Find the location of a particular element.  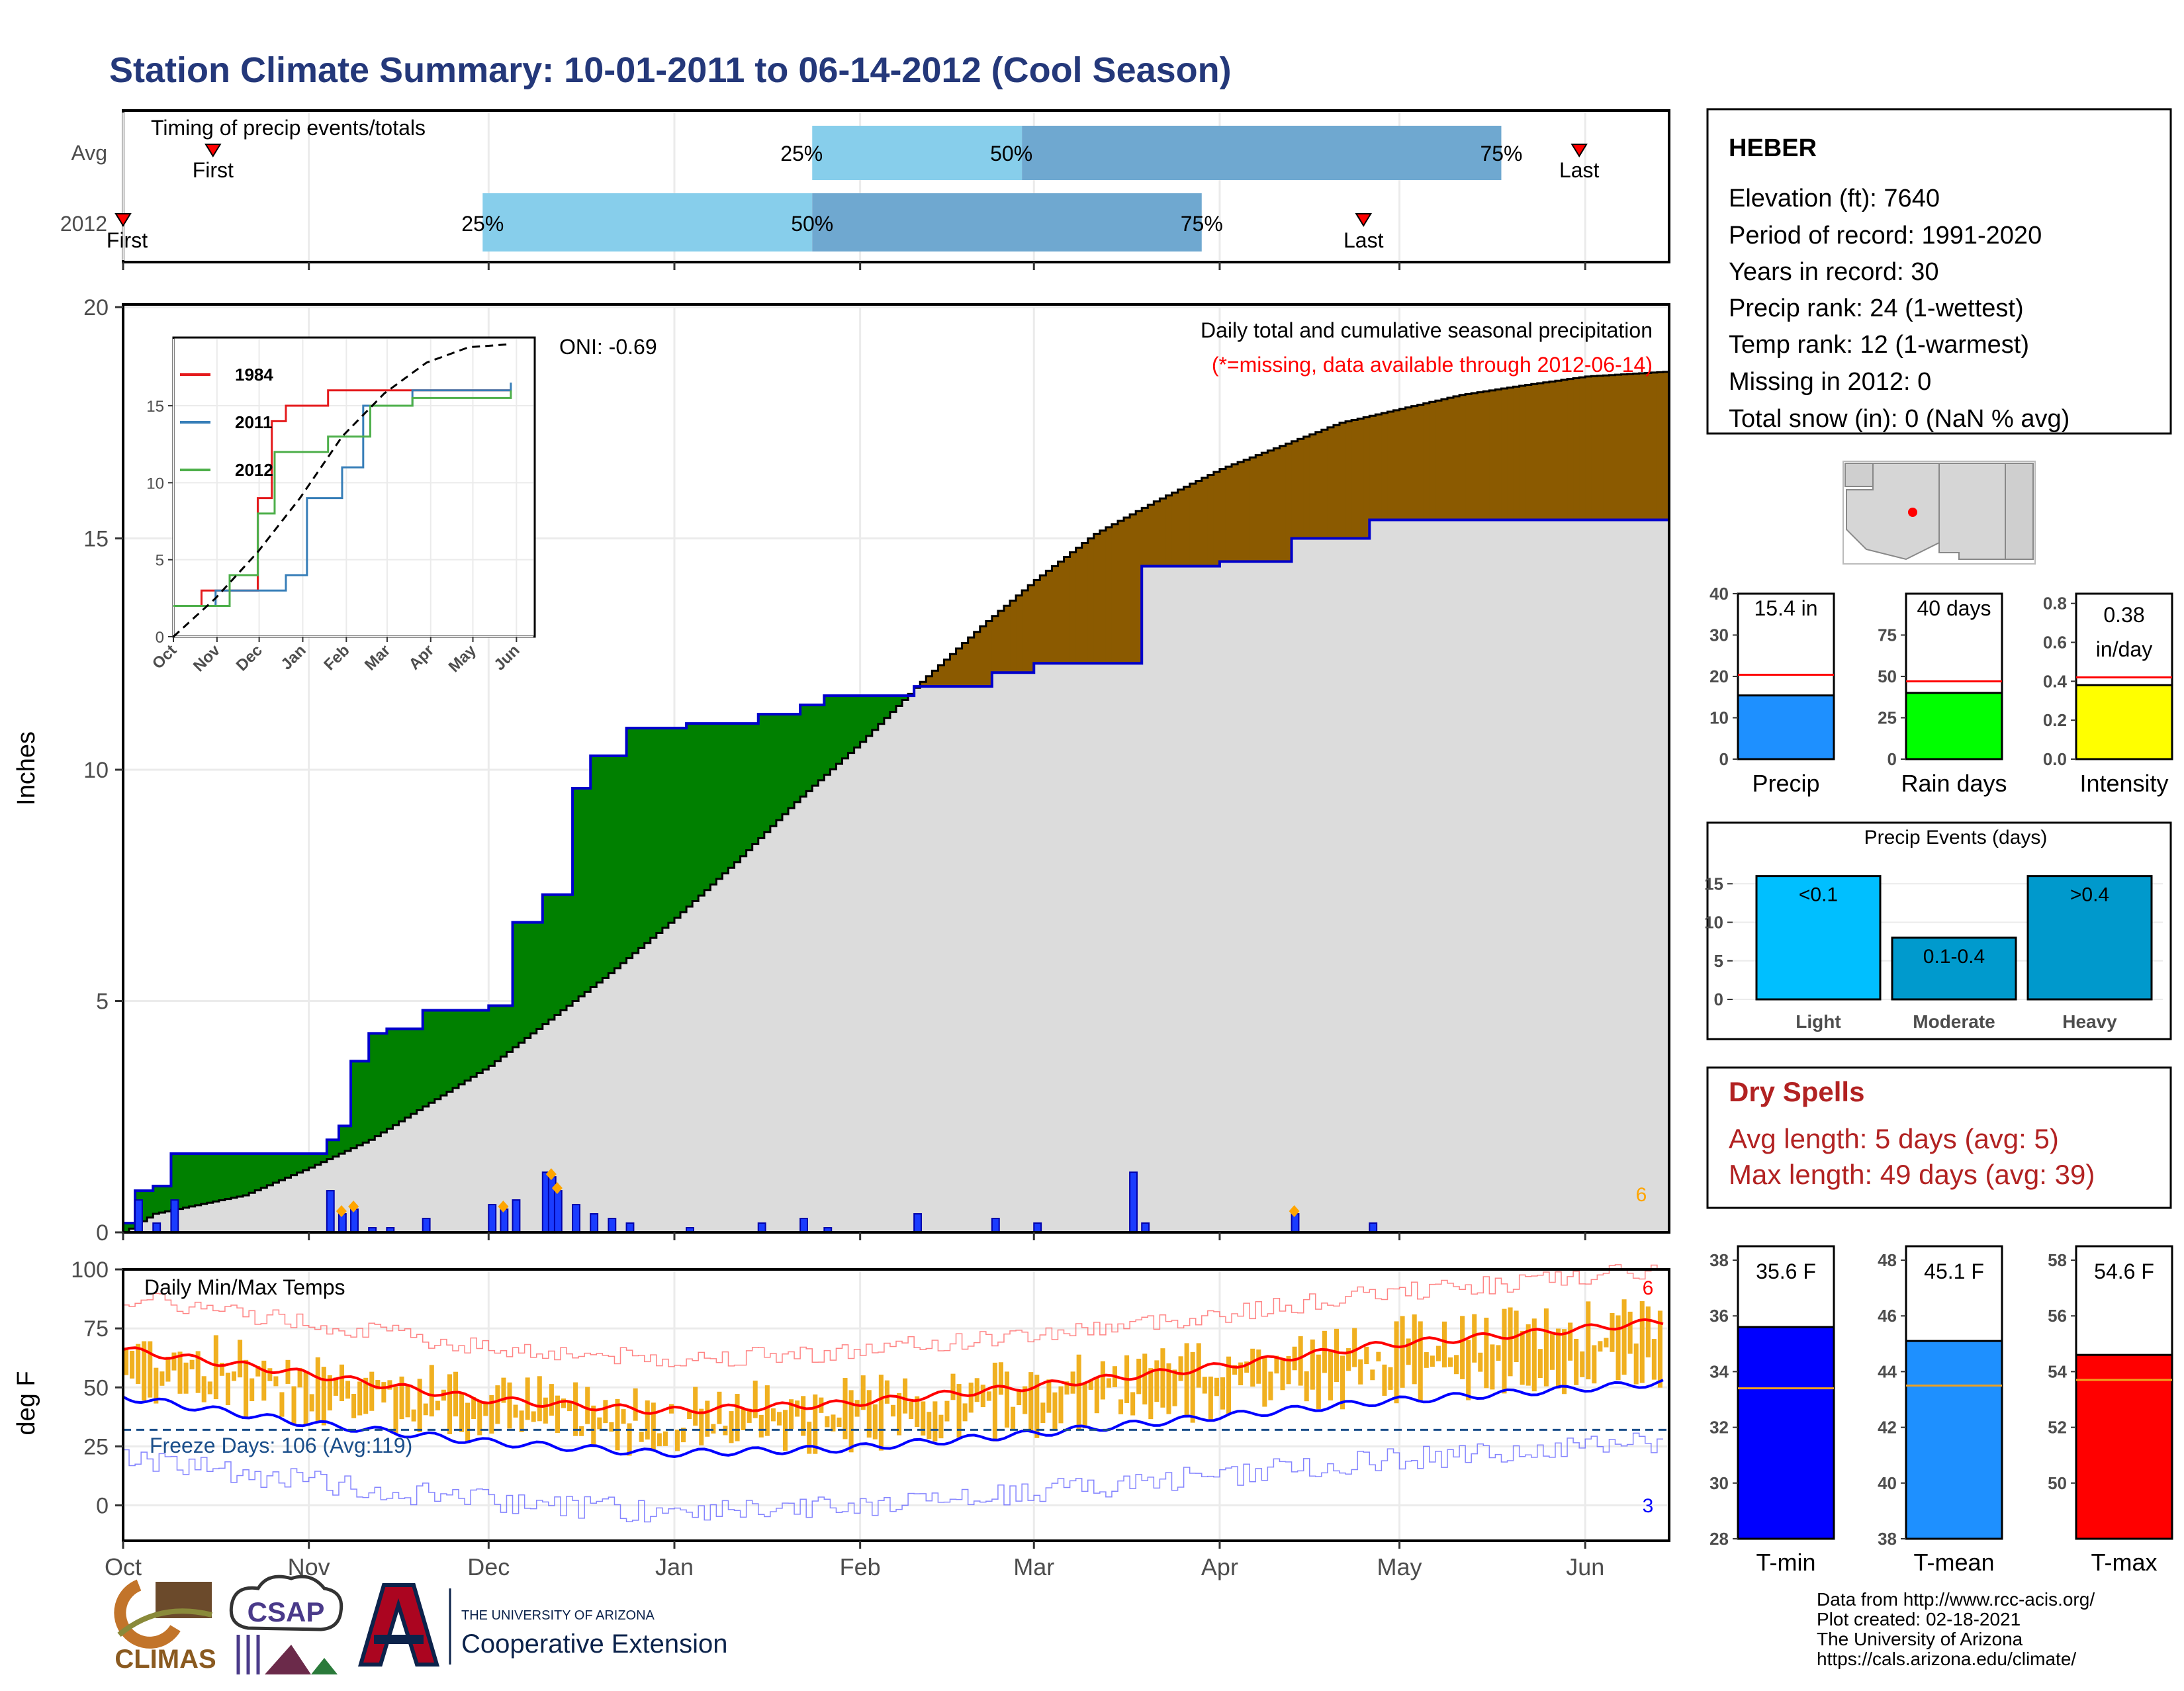

dry-spells-max: Max length: 49 days (avg: 39) is located at coordinates (1912, 1174).